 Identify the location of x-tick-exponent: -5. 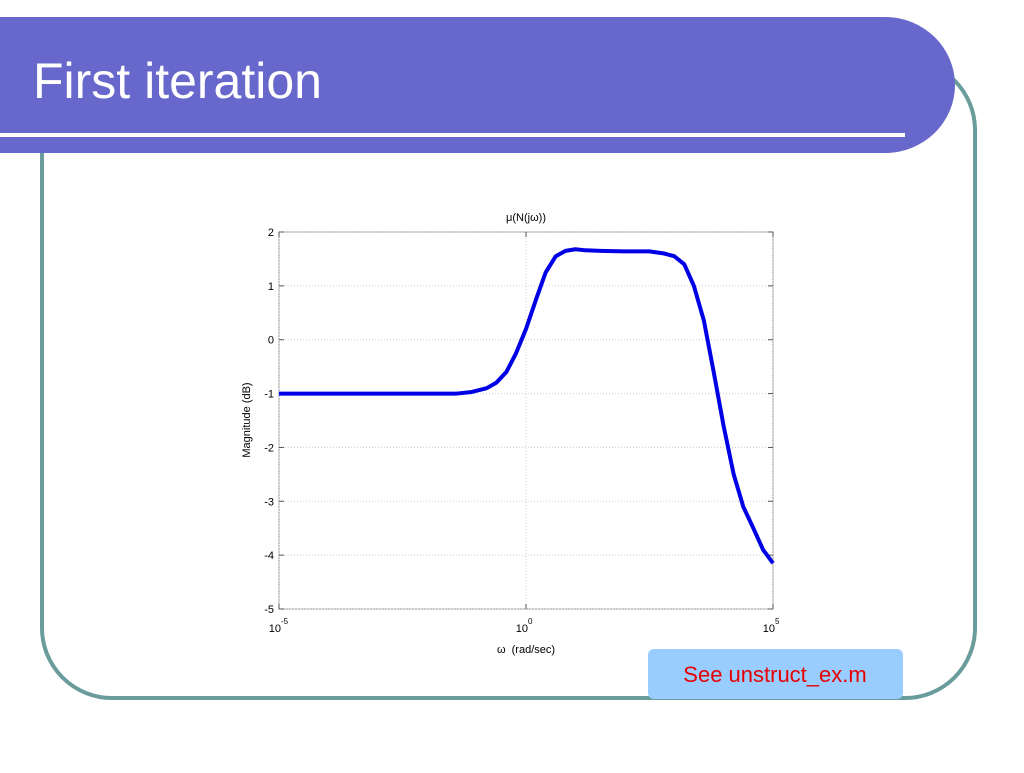
(285, 621).